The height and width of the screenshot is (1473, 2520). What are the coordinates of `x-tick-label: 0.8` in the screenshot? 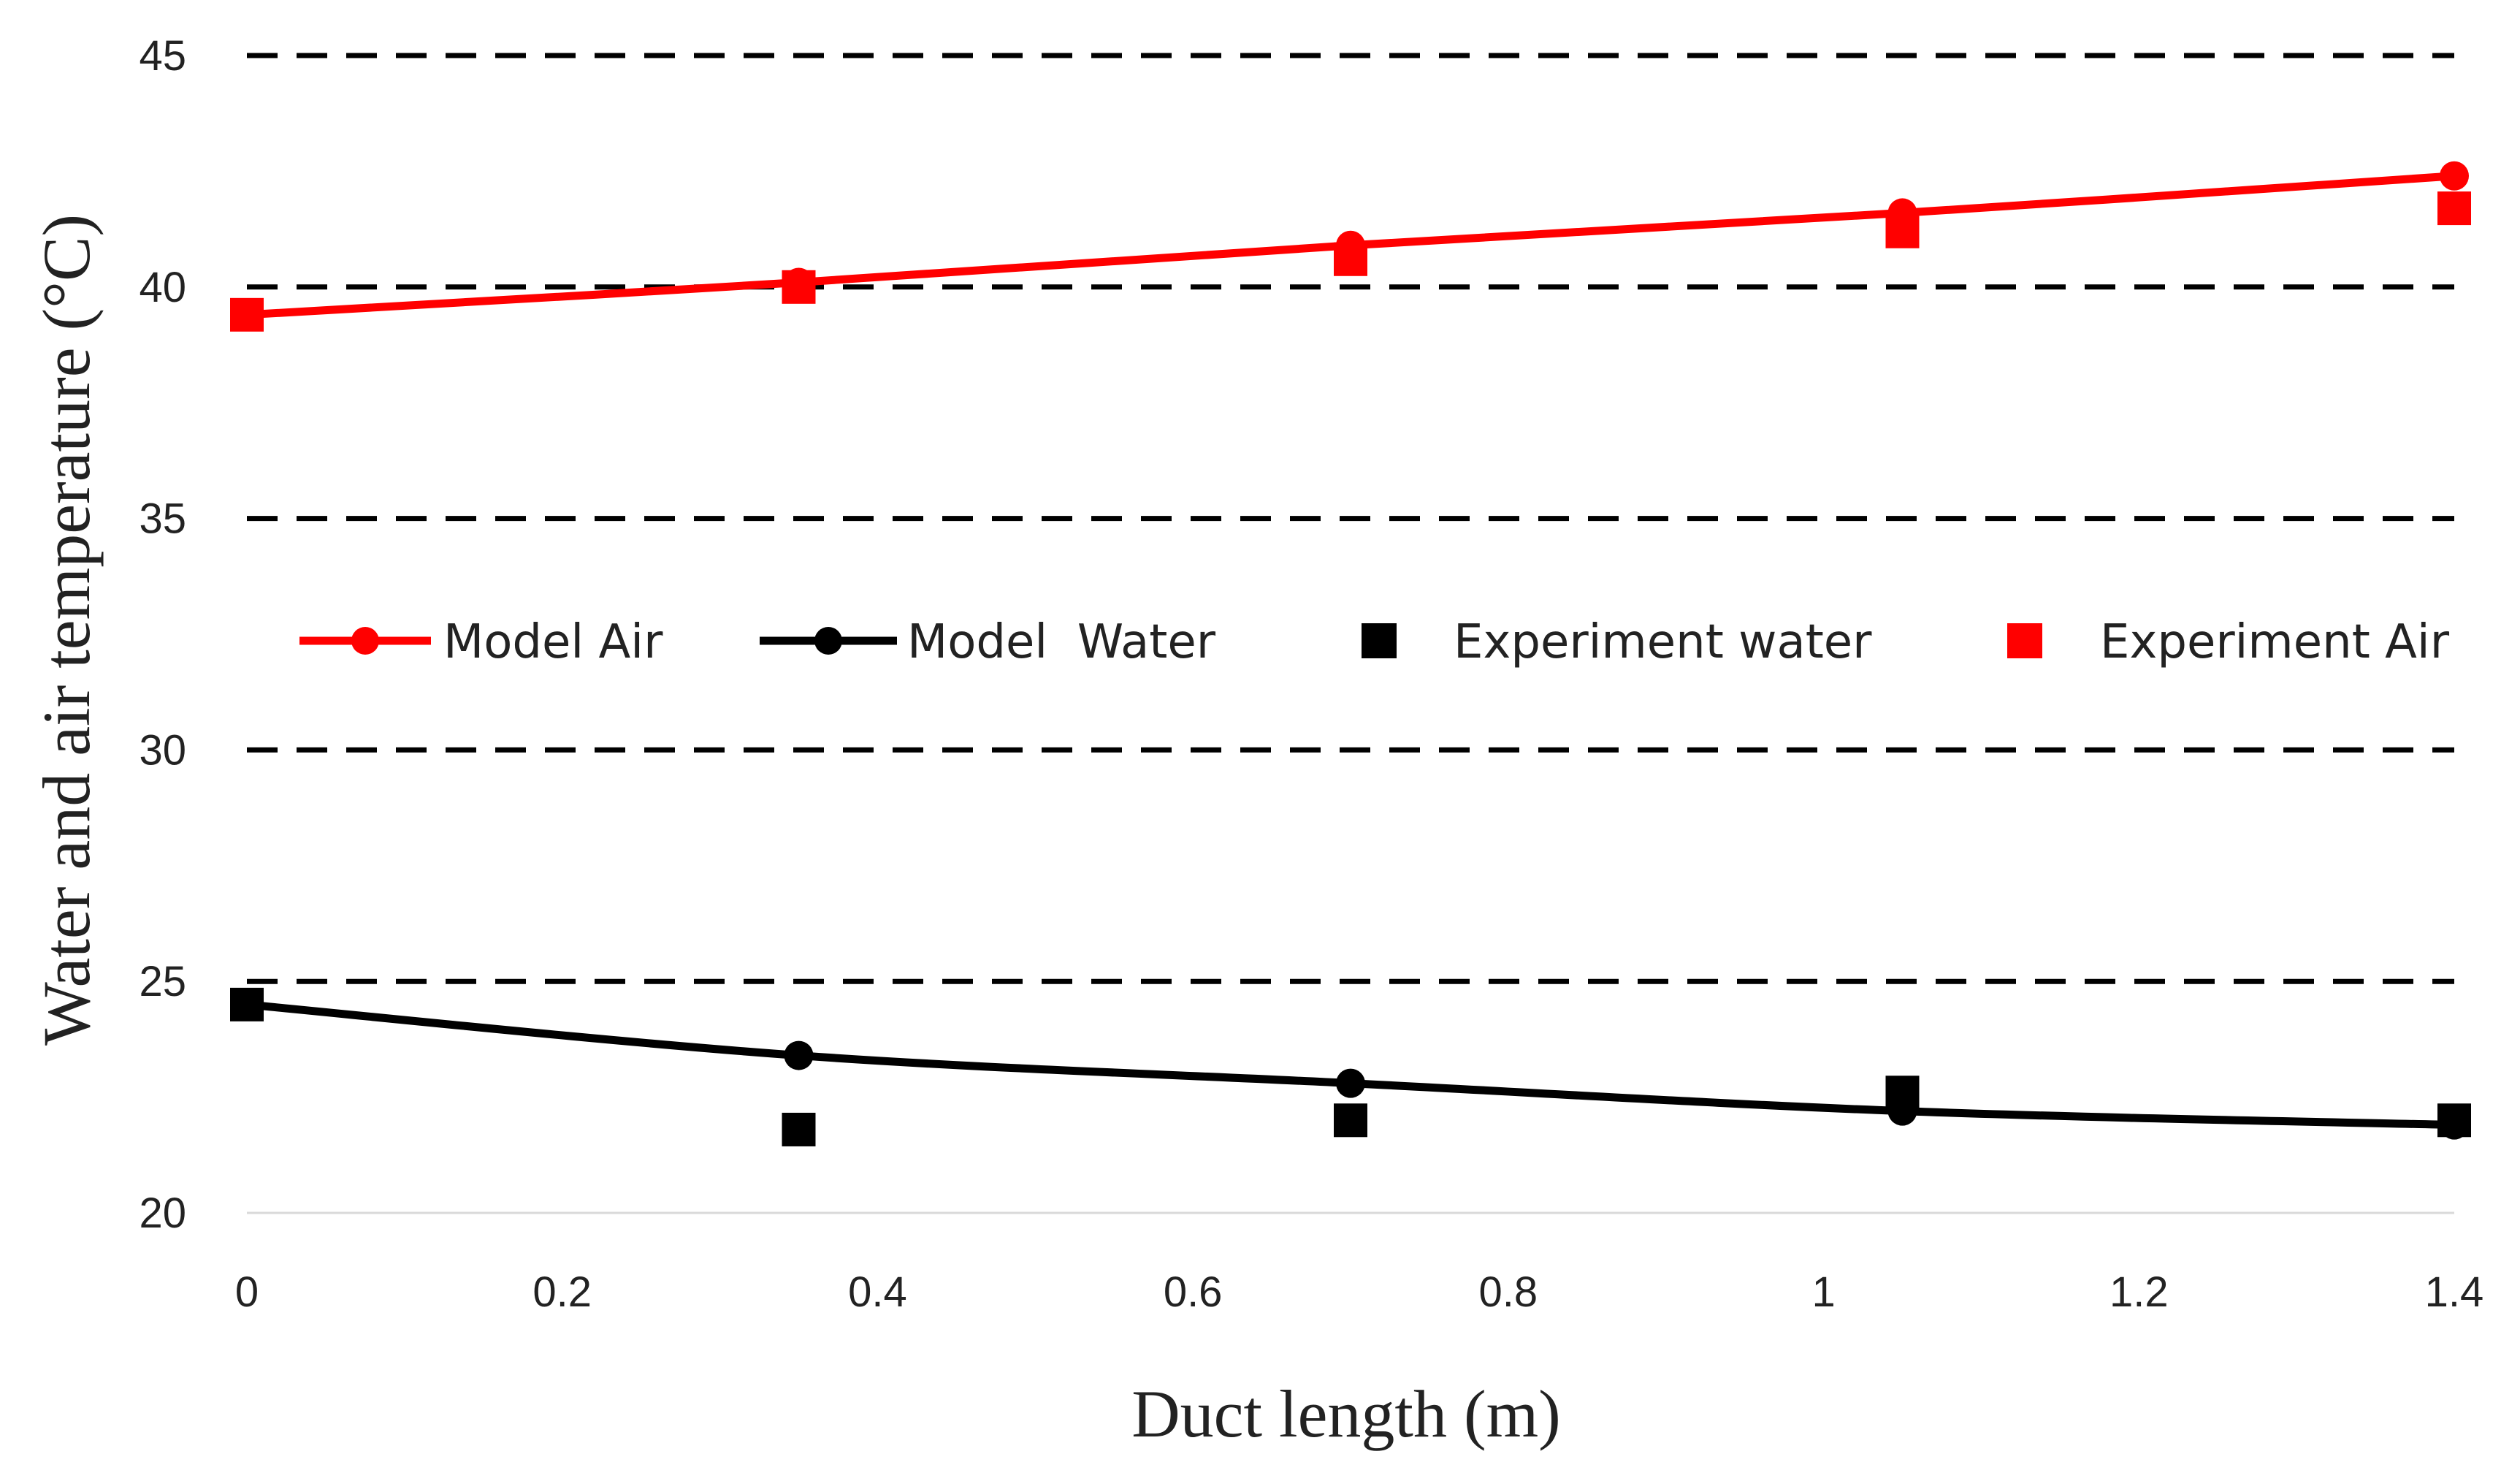 It's located at (1509, 1292).